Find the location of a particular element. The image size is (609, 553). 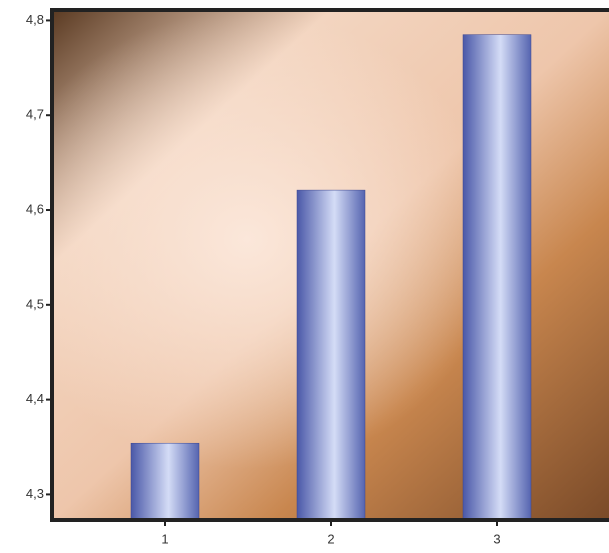

x-tick-label: 3 is located at coordinates (496, 538).